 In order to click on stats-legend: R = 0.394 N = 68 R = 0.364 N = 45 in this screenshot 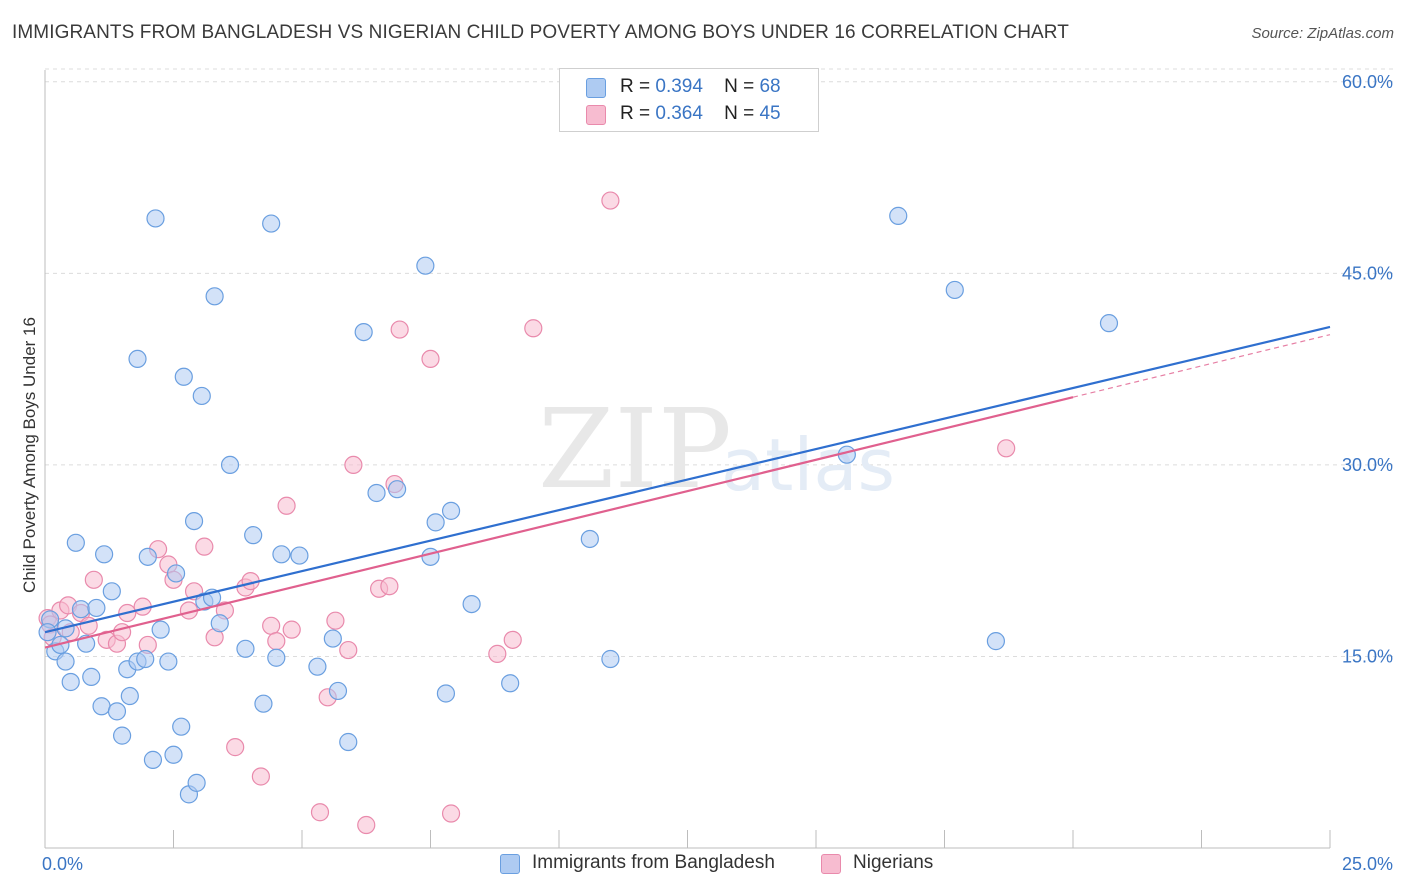, I will do `click(689, 100)`.